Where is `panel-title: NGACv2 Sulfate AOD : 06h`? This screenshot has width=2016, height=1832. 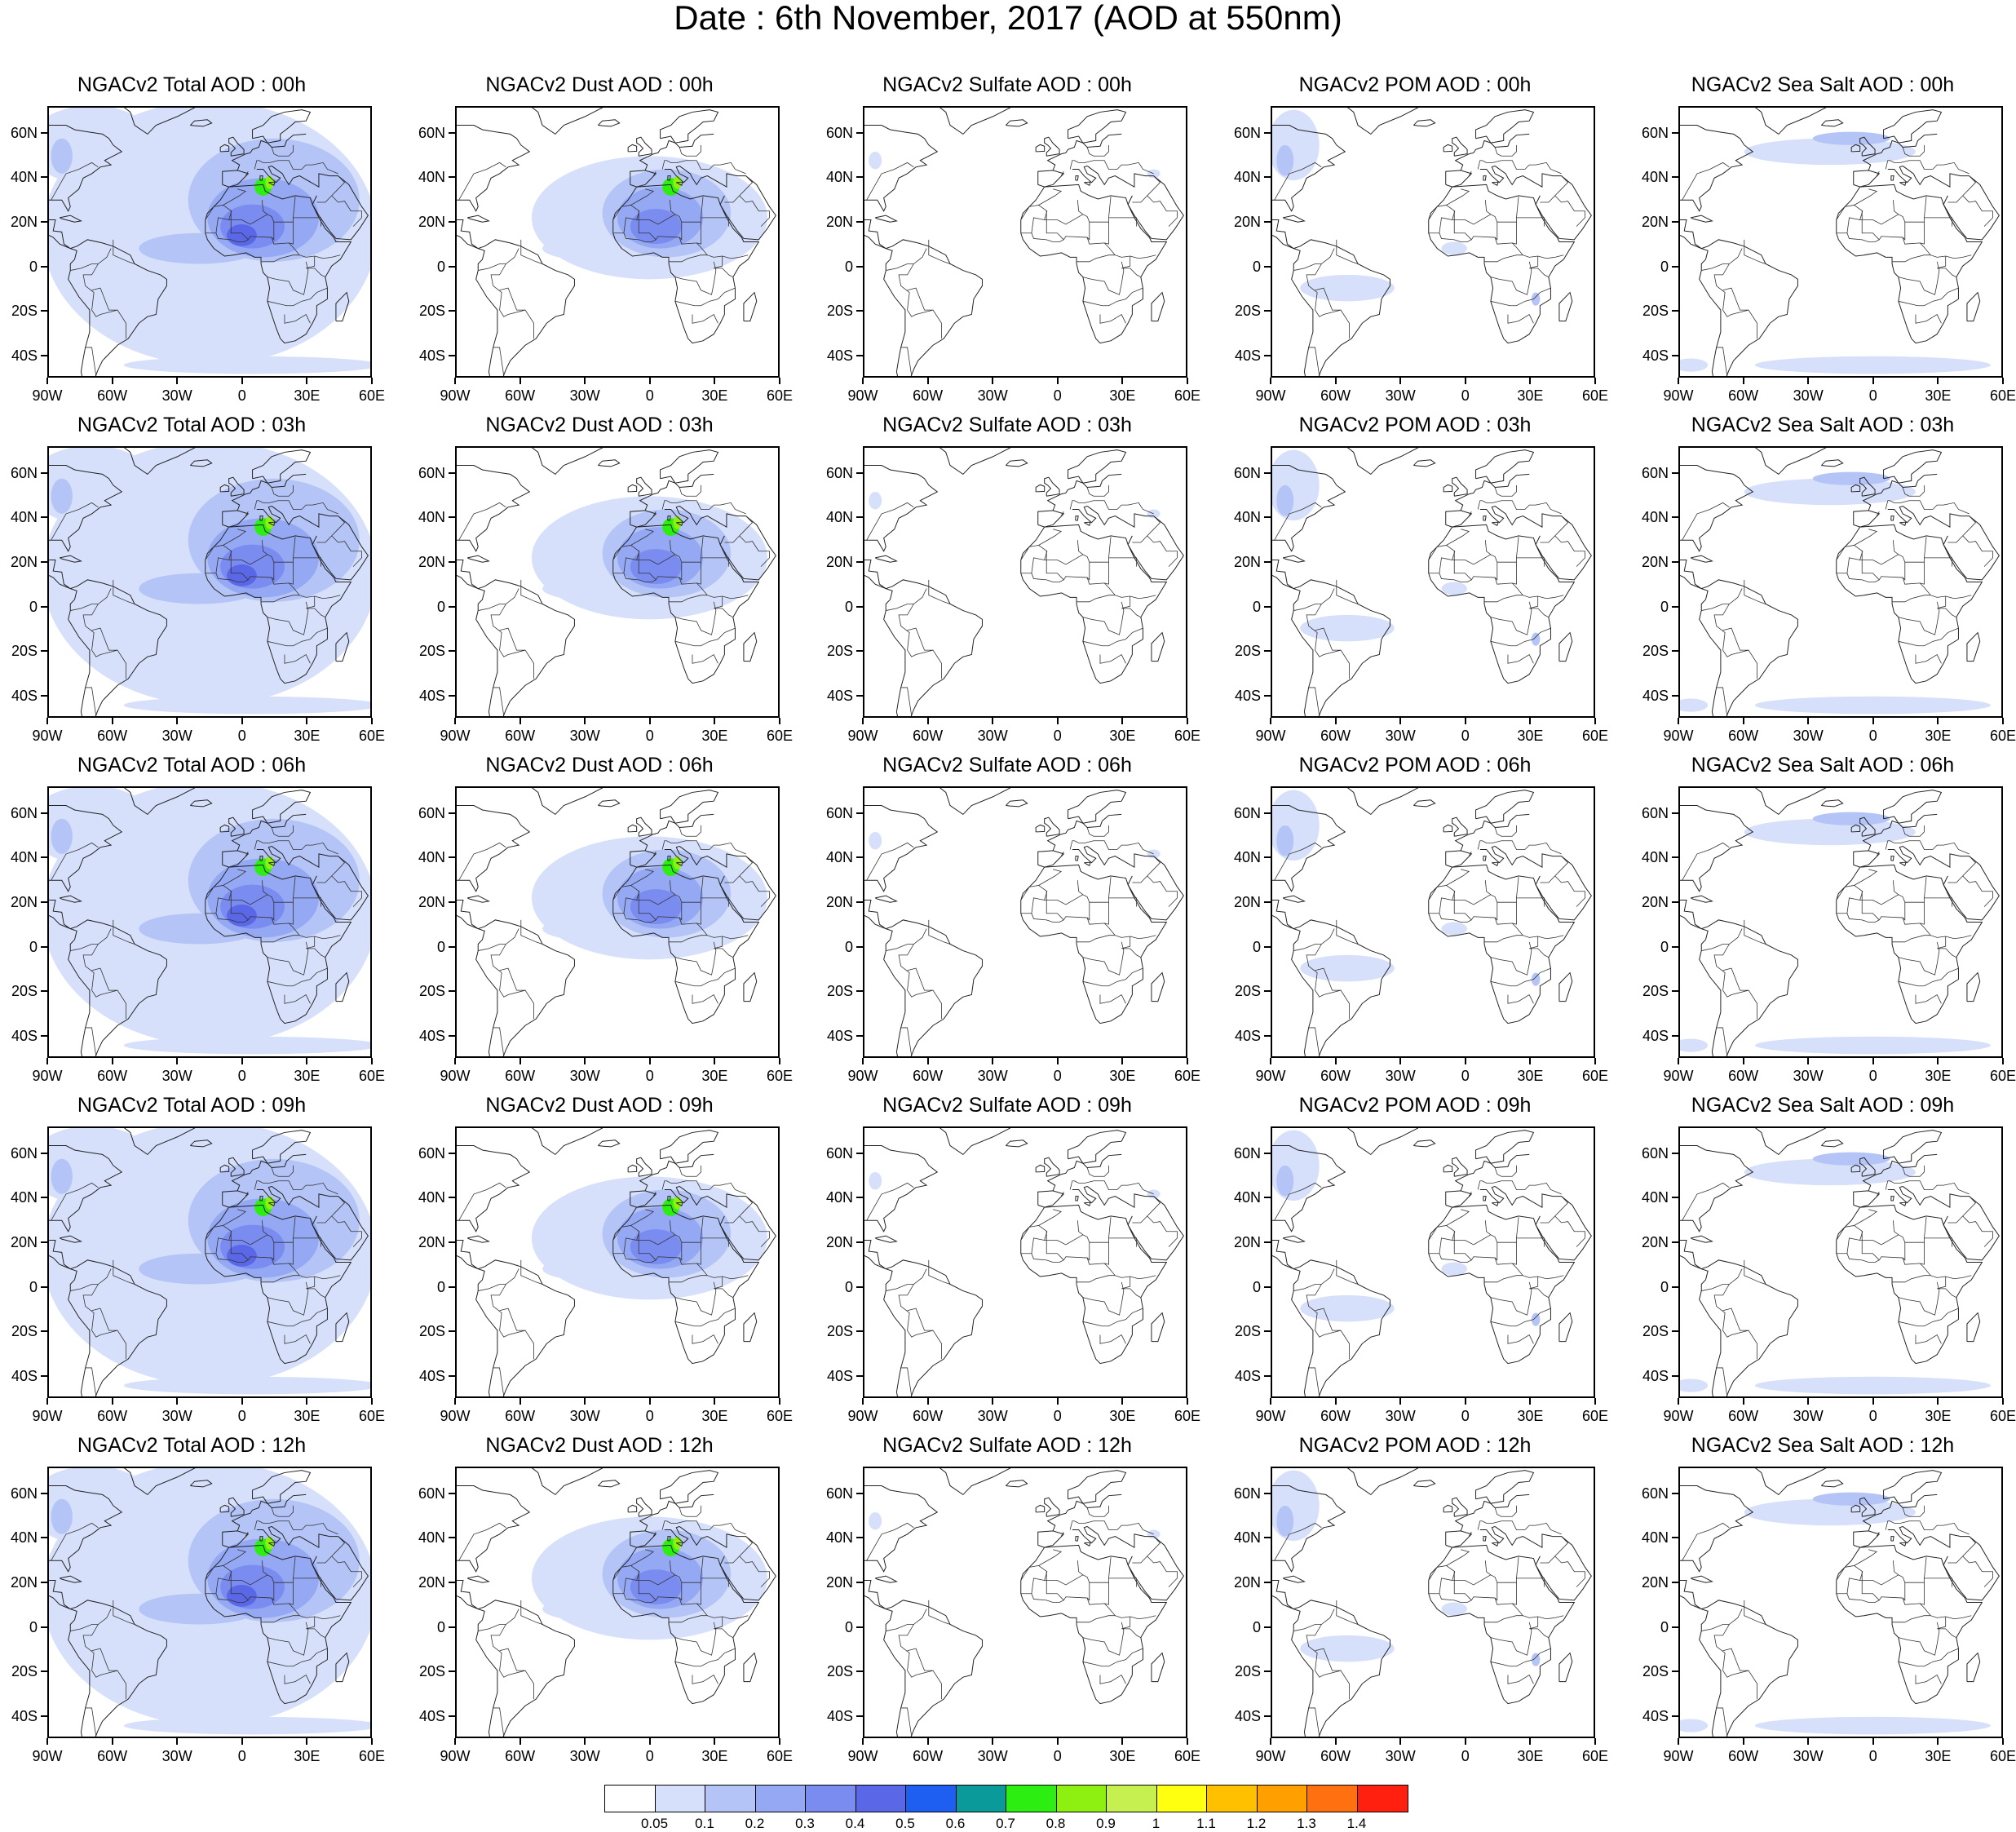
panel-title: NGACv2 Sulfate AOD : 06h is located at coordinates (1007, 766).